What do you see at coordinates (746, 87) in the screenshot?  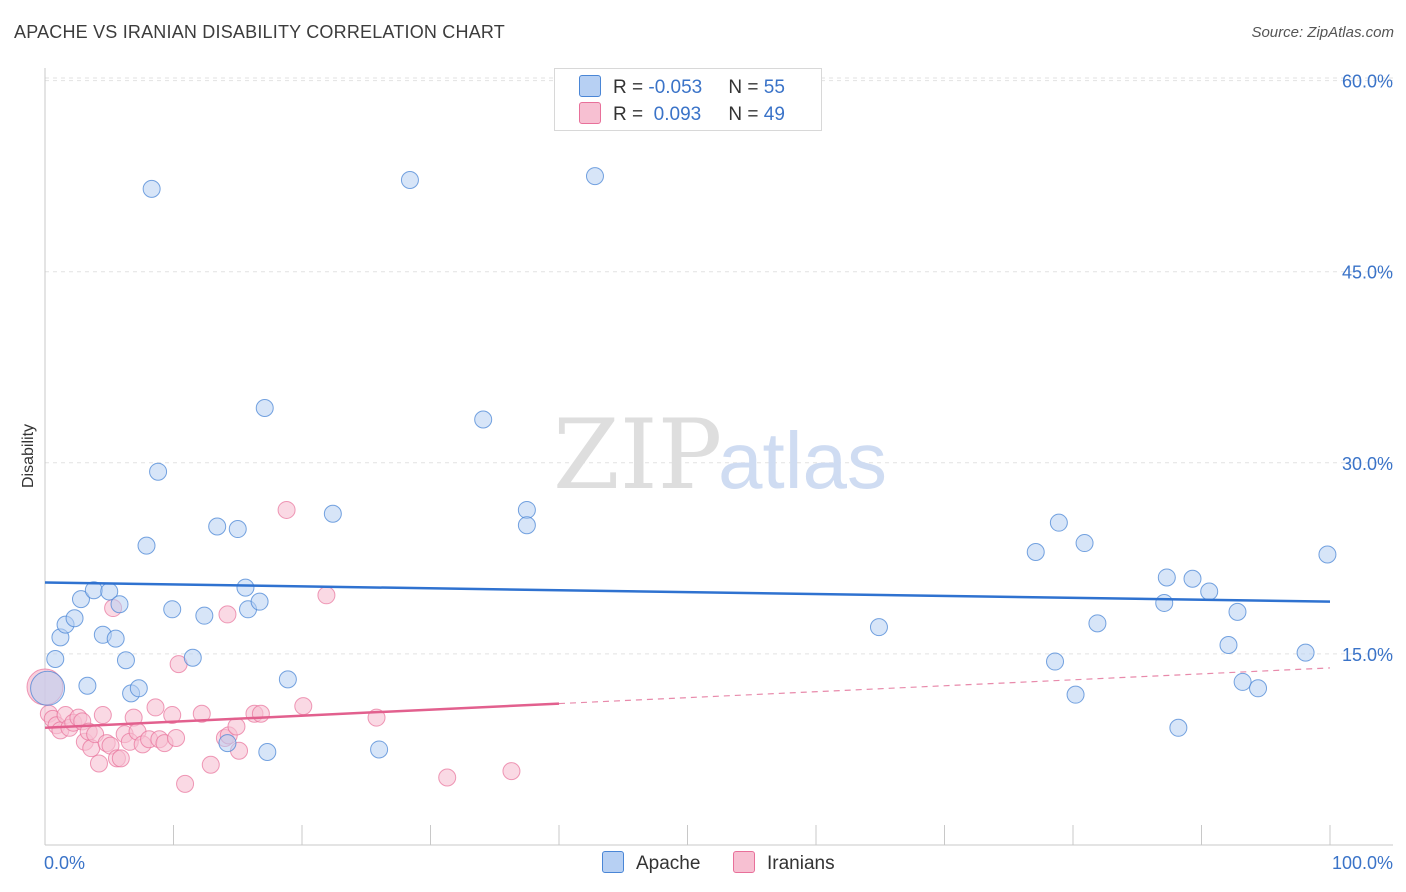 I see `legend-apache-n-label: N =` at bounding box center [746, 87].